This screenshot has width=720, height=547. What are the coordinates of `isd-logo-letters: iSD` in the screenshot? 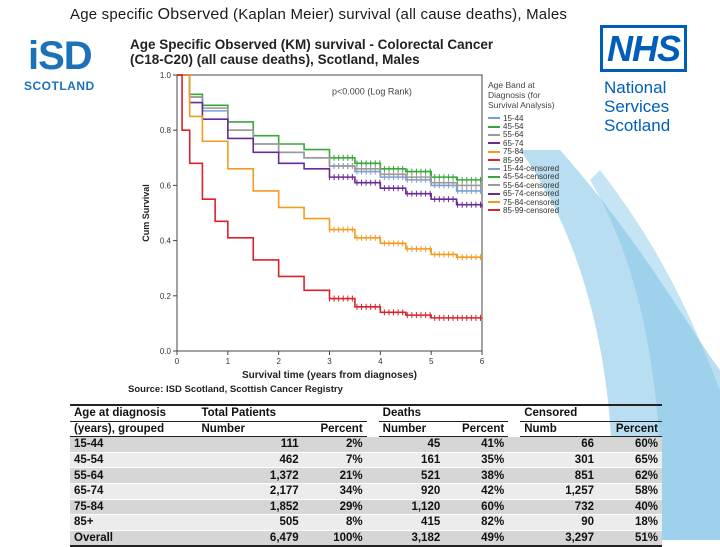 It's located at (60, 56).